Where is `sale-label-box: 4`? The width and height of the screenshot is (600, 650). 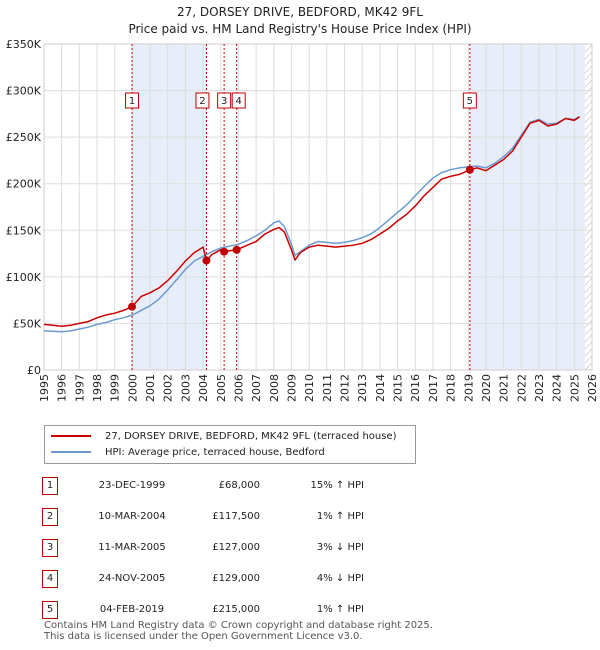
sale-label-box: 4 is located at coordinates (238, 100).